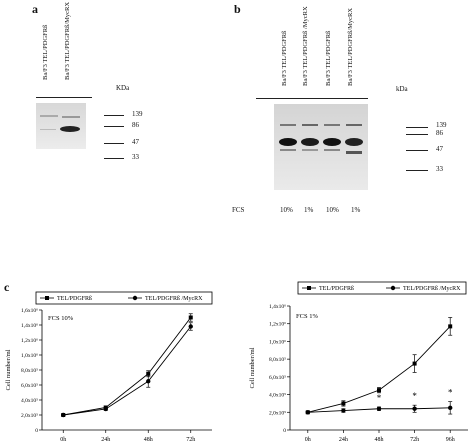 The width and height of the screenshot is (474, 447). What do you see at coordinates (135, 125) in the screenshot?
I see `panel-a-marker-86: 86` at bounding box center [135, 125].